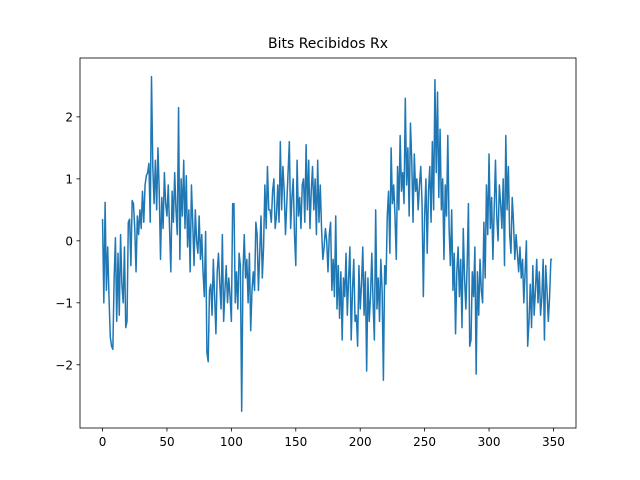 Image resolution: width=640 pixels, height=480 pixels. I want to click on chart-title: Bits Recibidos Rx, so click(328, 44).